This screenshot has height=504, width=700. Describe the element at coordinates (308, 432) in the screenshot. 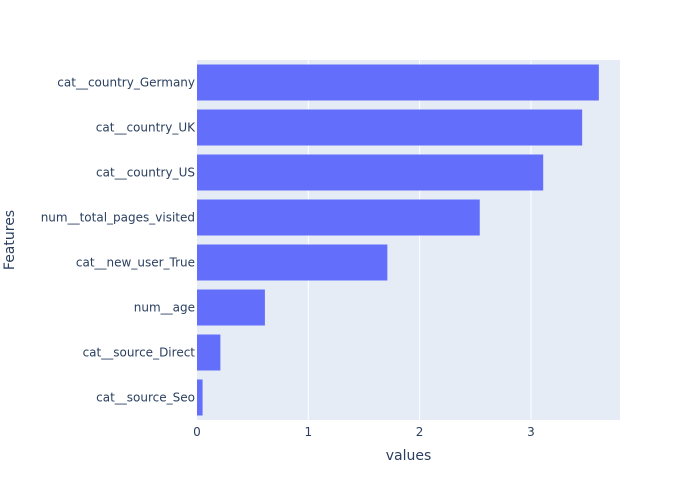

I see `x-tick-label-1: 1` at that location.